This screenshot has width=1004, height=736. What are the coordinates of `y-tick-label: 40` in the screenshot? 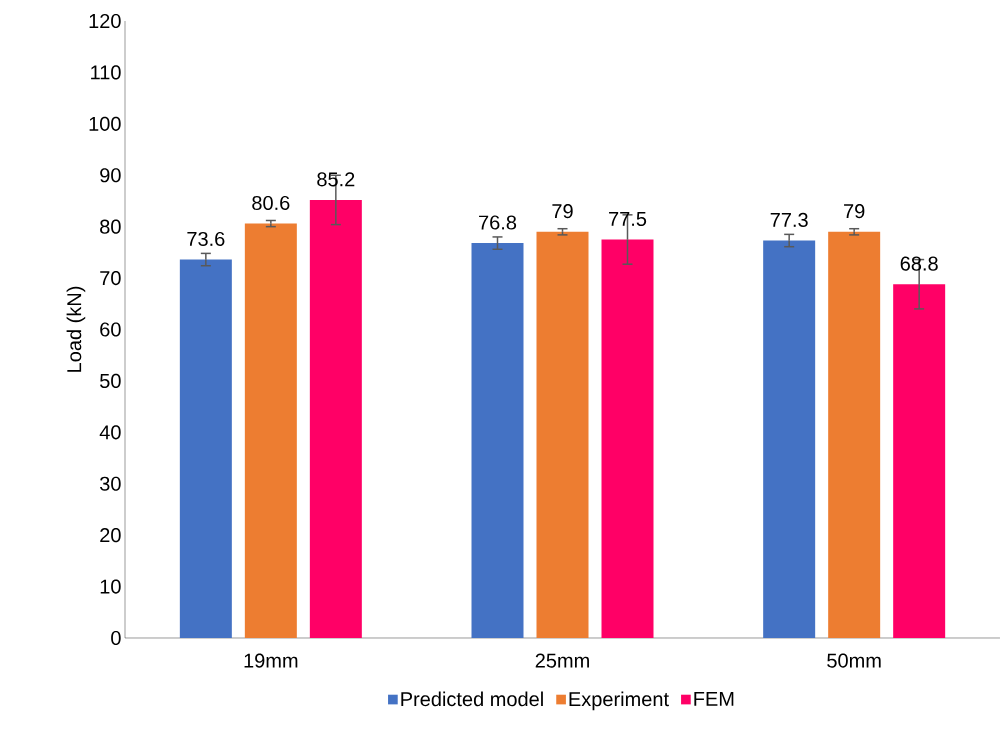 It's located at (110, 432).